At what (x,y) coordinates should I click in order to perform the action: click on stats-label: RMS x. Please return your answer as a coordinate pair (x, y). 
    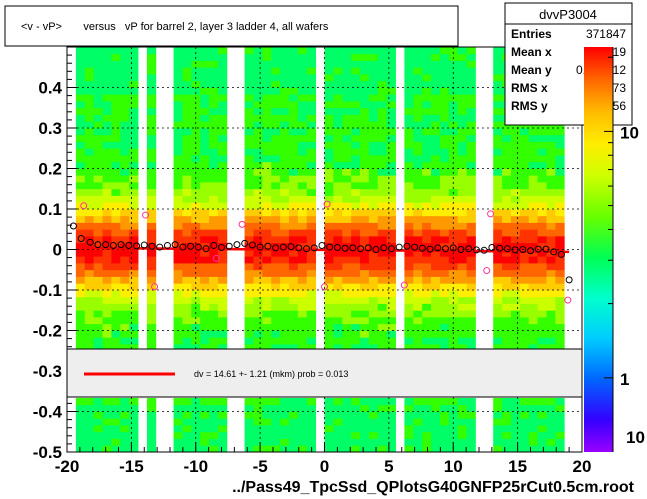
    Looking at the image, I should click on (529, 88).